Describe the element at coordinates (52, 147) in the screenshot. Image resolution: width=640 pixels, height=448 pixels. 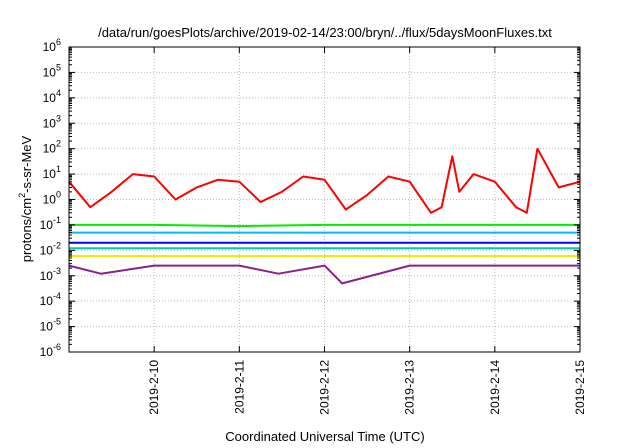
I see `y-tick-label: 10²` at that location.